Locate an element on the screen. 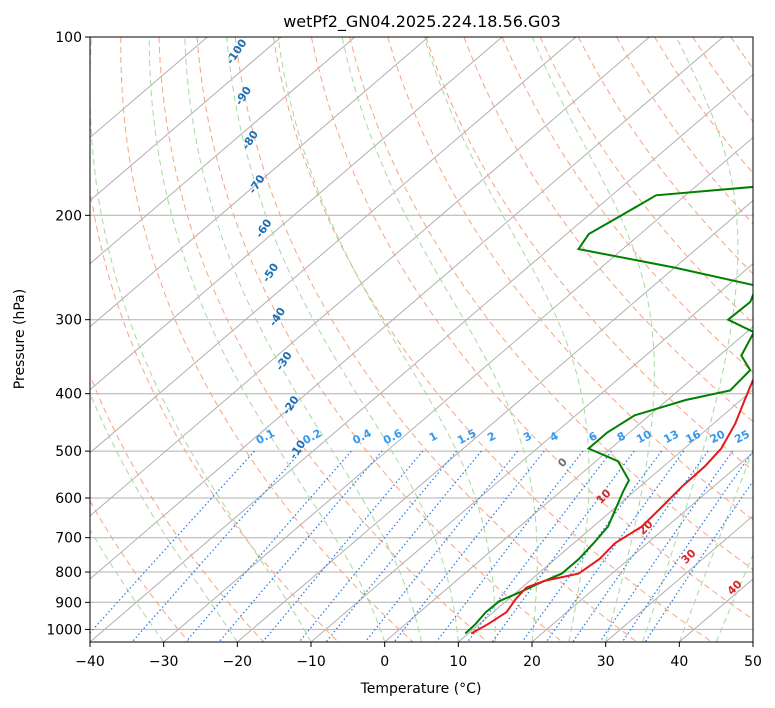 The image size is (775, 708). x-tick-label: −20 is located at coordinates (238, 662).